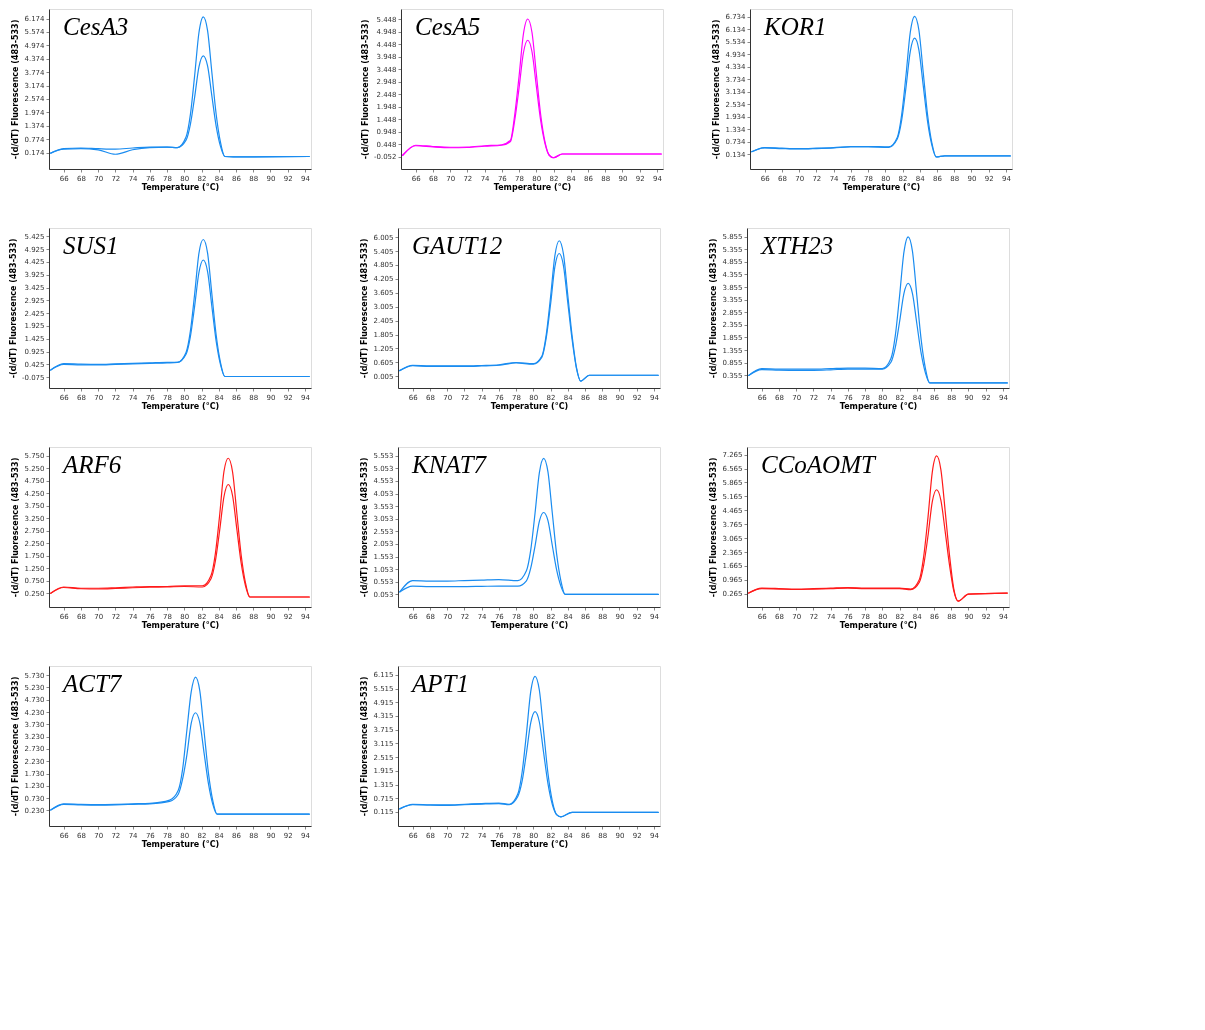 Image resolution: width=1205 pixels, height=1030 pixels. I want to click on chart-title: CCoAOMT, so click(819, 464).